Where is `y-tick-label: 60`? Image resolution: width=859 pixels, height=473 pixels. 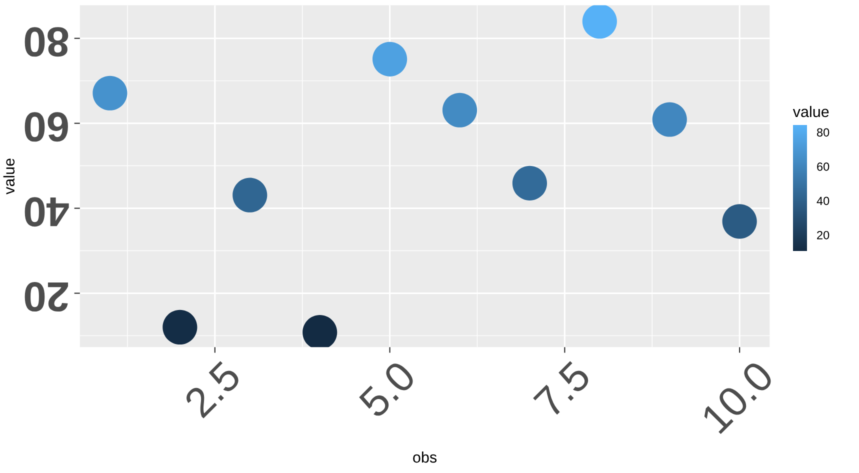 y-tick-label: 60 is located at coordinates (46, 127).